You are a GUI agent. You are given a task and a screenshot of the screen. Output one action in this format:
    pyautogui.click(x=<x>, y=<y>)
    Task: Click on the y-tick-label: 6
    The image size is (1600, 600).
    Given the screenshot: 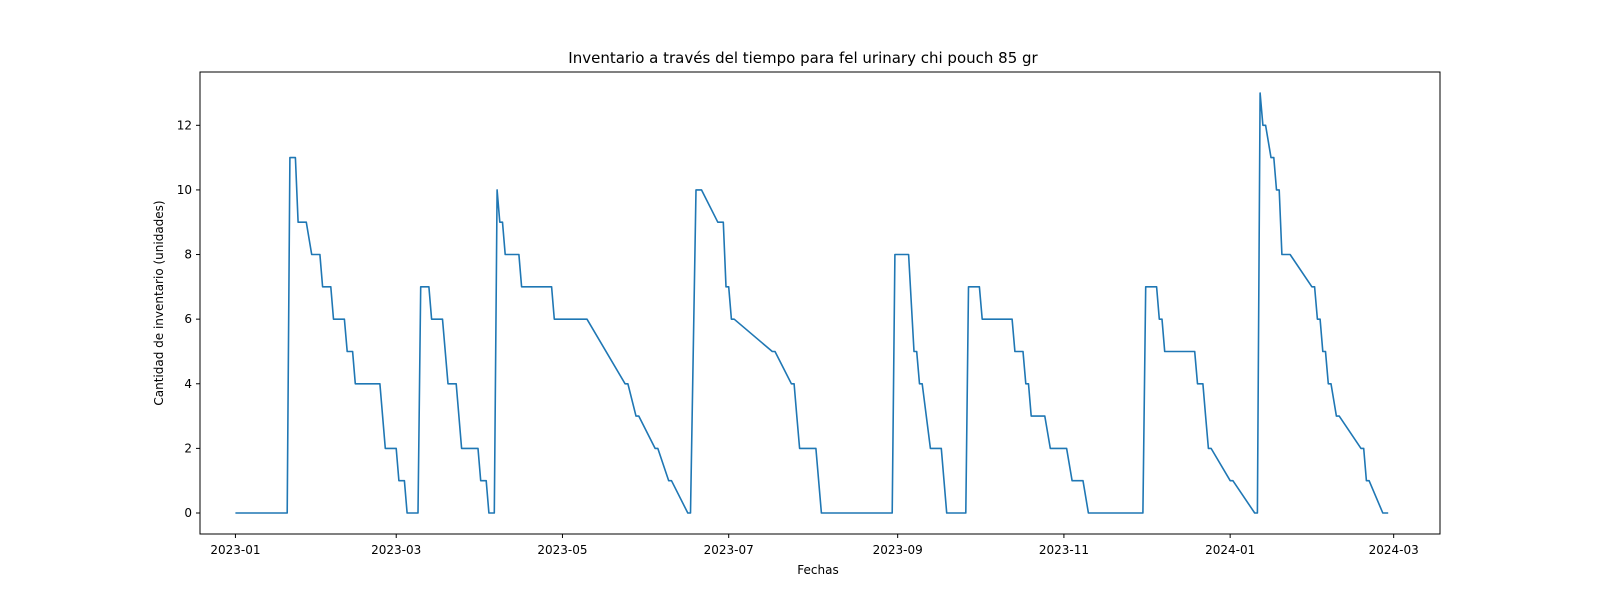 What is the action you would take?
    pyautogui.click(x=188, y=319)
    